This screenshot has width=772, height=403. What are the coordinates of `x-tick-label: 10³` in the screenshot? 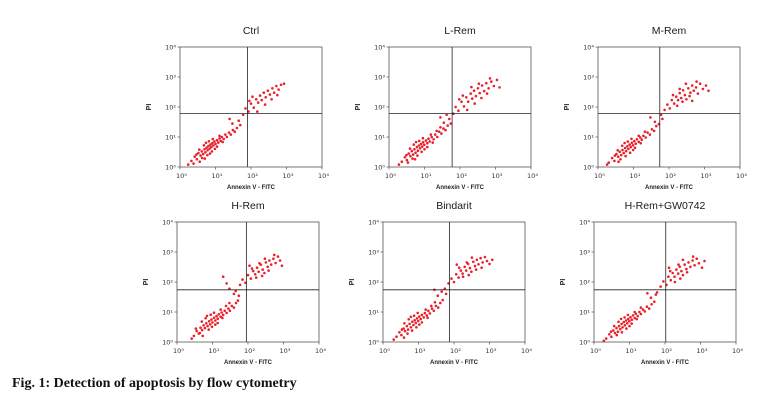 It's located at (288, 176).